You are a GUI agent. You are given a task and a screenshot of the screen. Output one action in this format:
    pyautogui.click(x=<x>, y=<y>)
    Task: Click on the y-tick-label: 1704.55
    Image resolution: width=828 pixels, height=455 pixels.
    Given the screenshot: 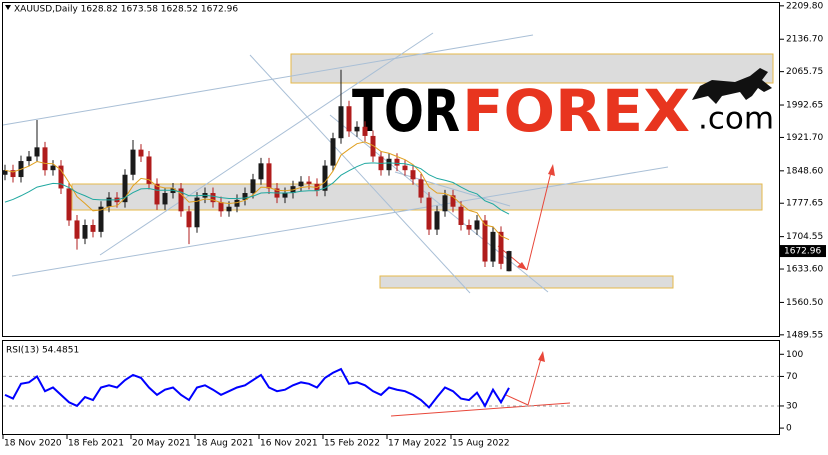 What is the action you would take?
    pyautogui.click(x=804, y=237)
    